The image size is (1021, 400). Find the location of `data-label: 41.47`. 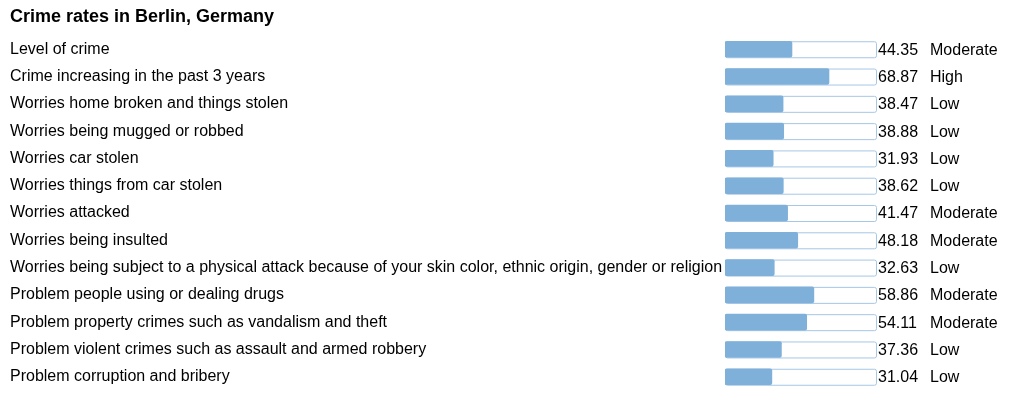

data-label: 41.47 is located at coordinates (898, 213).